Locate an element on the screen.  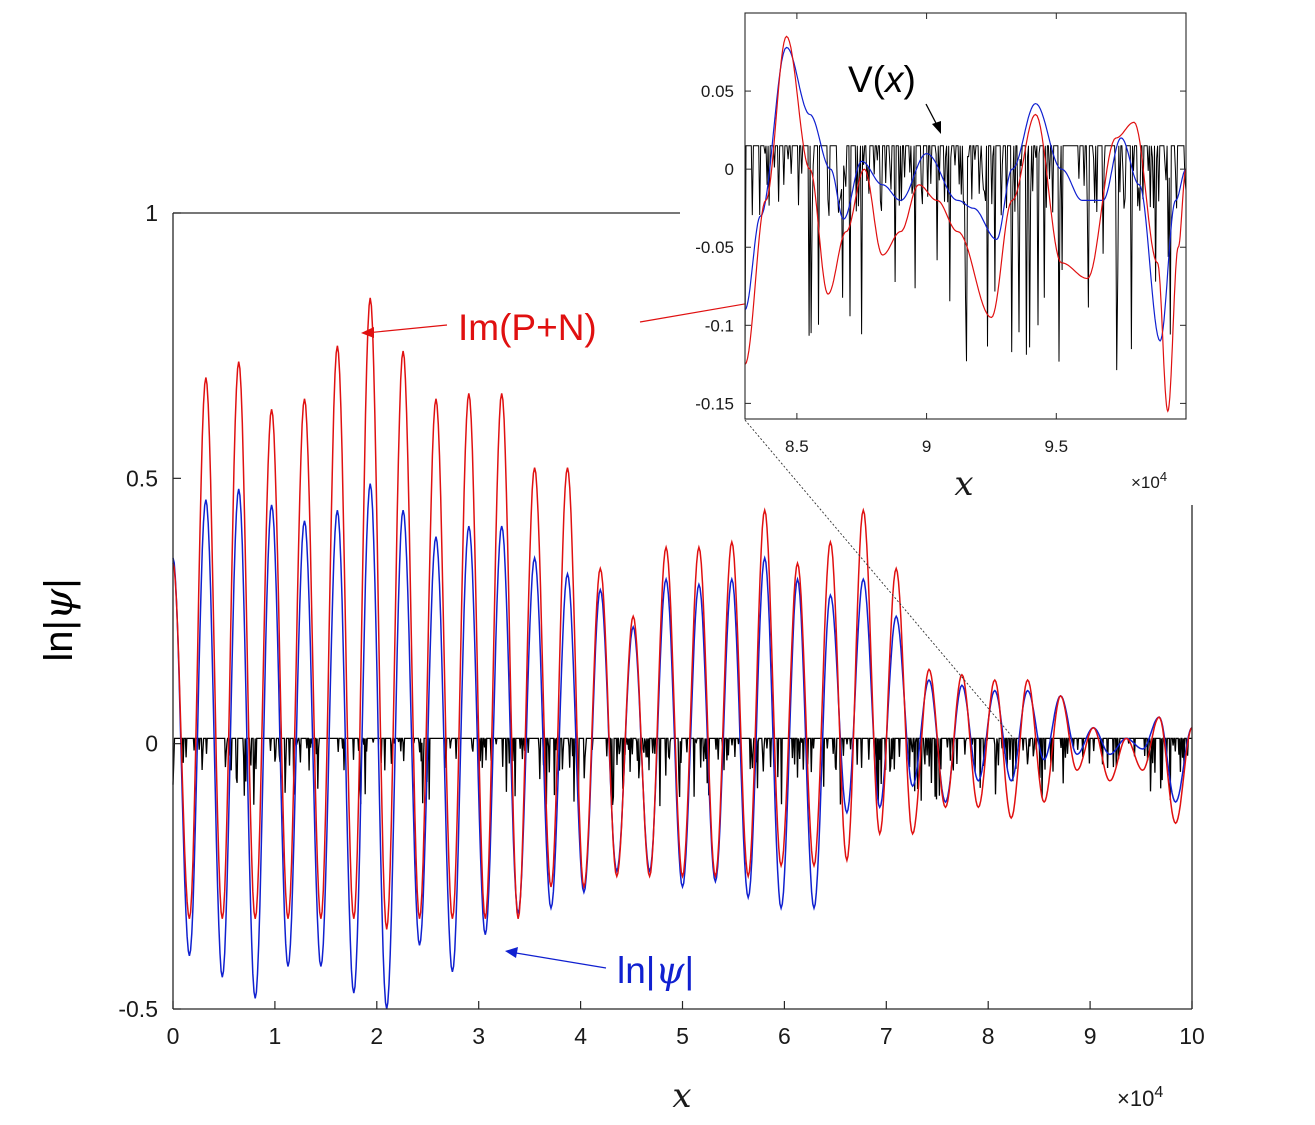
inset-series-group is located at coordinates (965, 224).